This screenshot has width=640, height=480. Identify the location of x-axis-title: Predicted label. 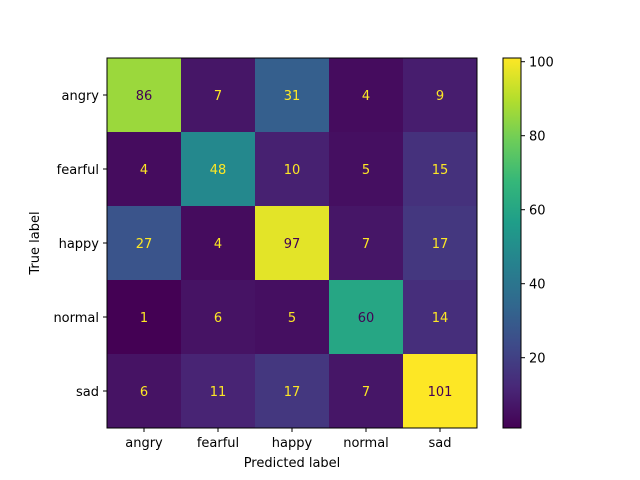
(292, 463).